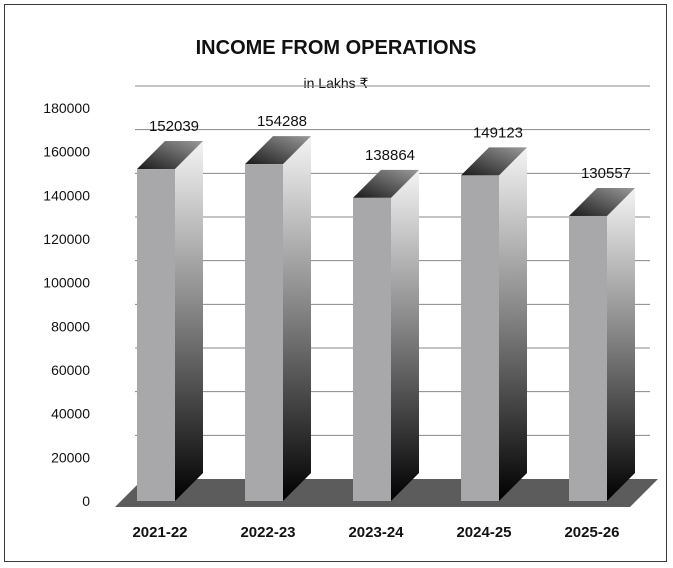 This screenshot has width=673, height=568. Describe the element at coordinates (591, 532) in the screenshot. I see `x-tick-label: 2025-26` at that location.